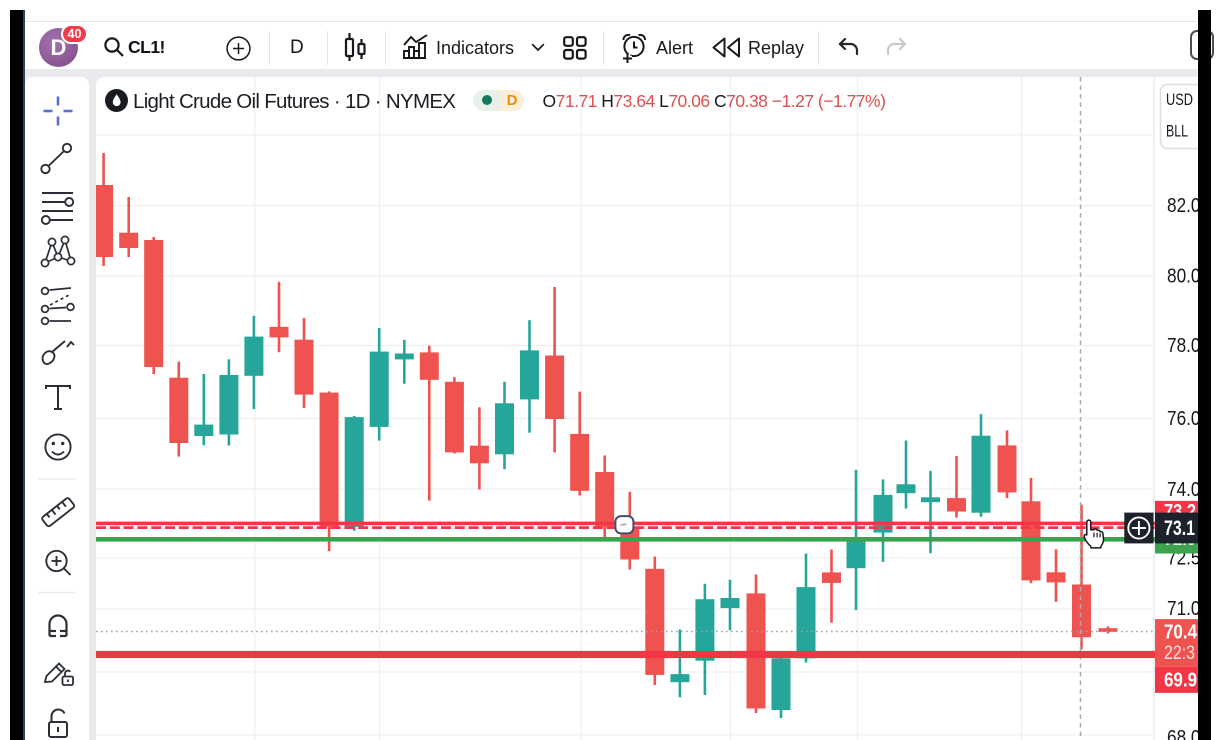 Image resolution: width=1220 pixels, height=740 pixels. Describe the element at coordinates (1182, 418) in the screenshot. I see `svg-text: 76.0` at that location.